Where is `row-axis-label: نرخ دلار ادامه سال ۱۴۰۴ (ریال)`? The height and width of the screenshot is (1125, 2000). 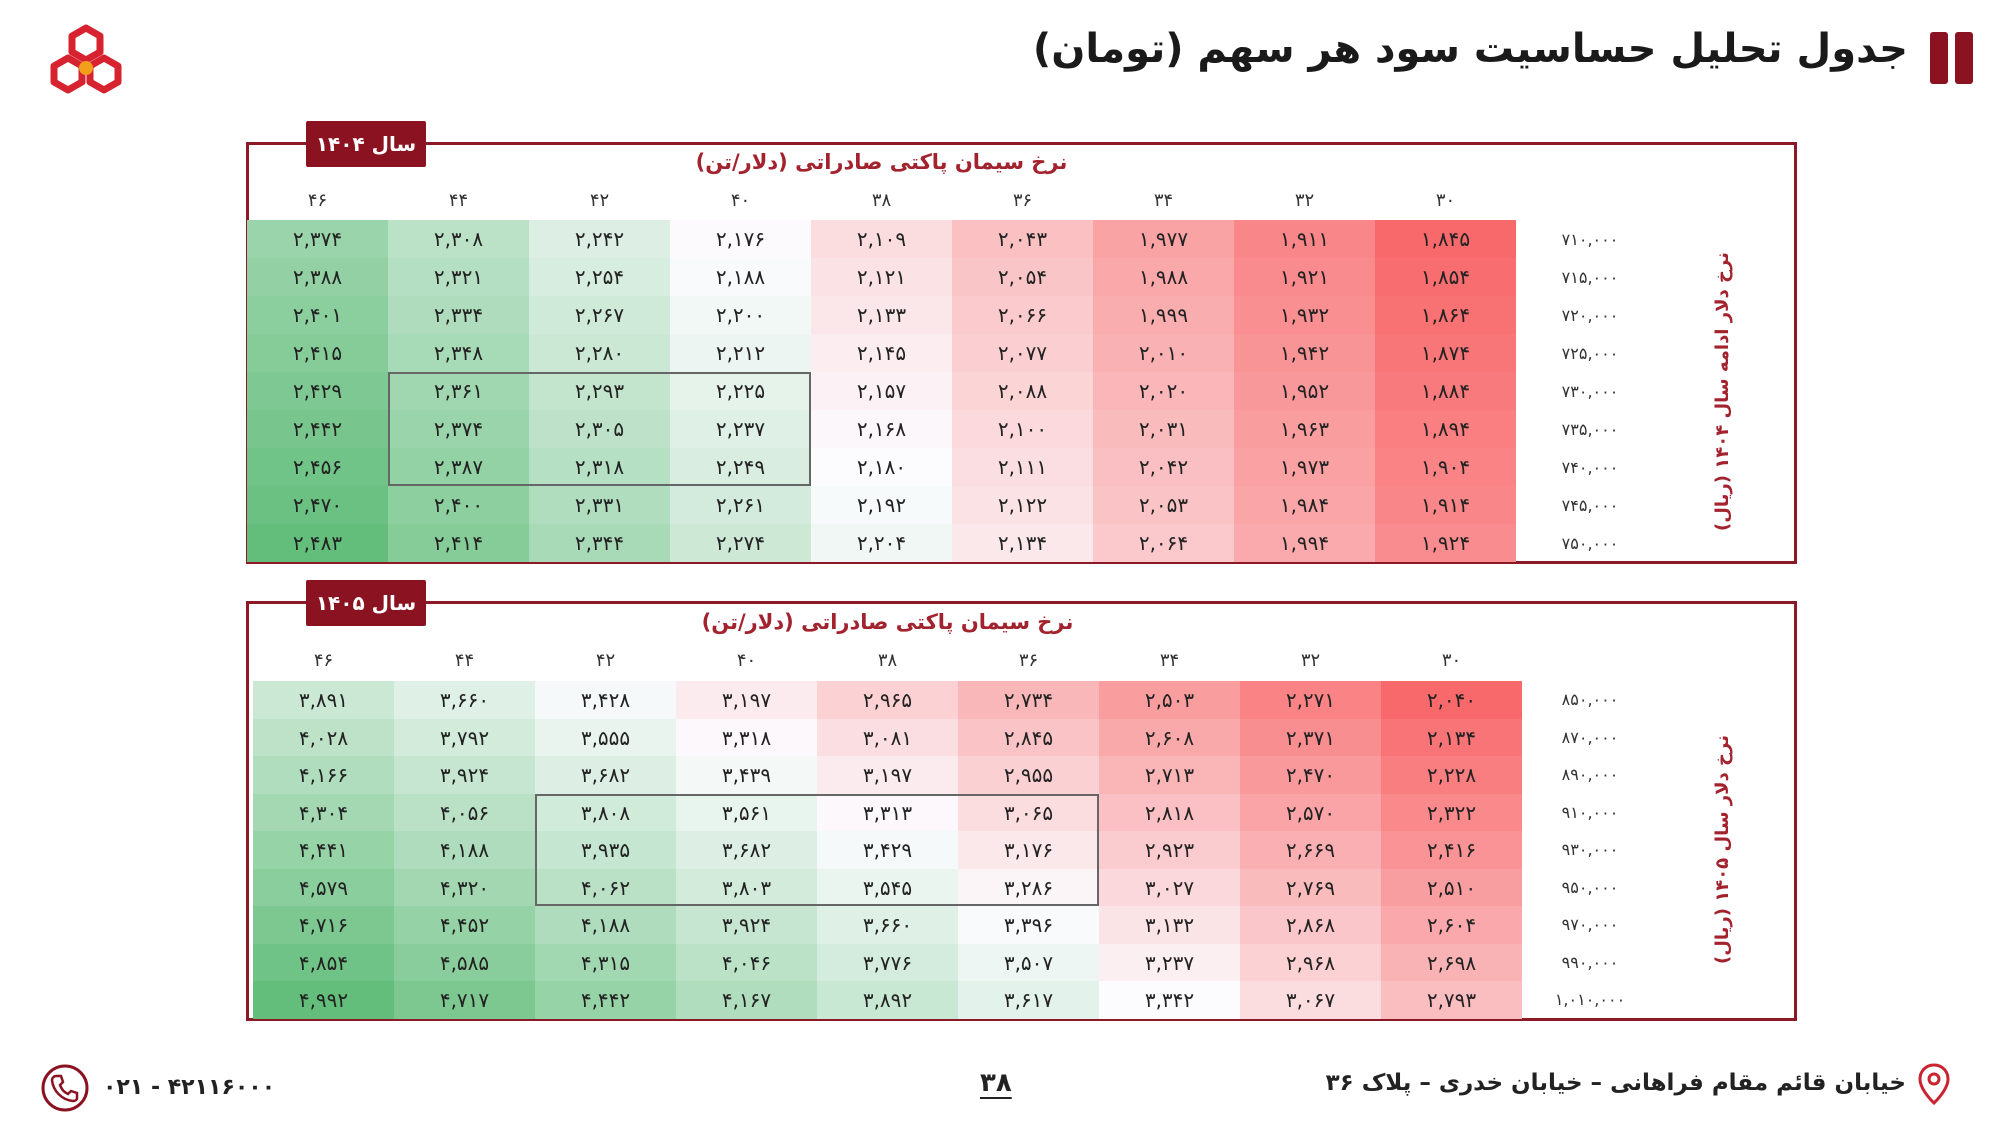
row-axis-label: نرخ دلار ادامه سال ۱۴۰۴ (ریال) is located at coordinates (1722, 391).